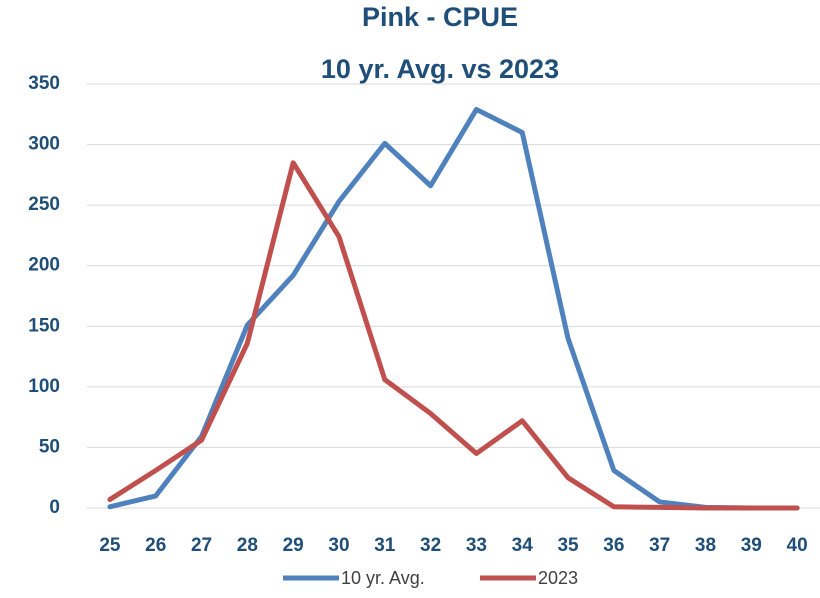  What do you see at coordinates (44, 144) in the screenshot?
I see `y-tick-label: 300` at bounding box center [44, 144].